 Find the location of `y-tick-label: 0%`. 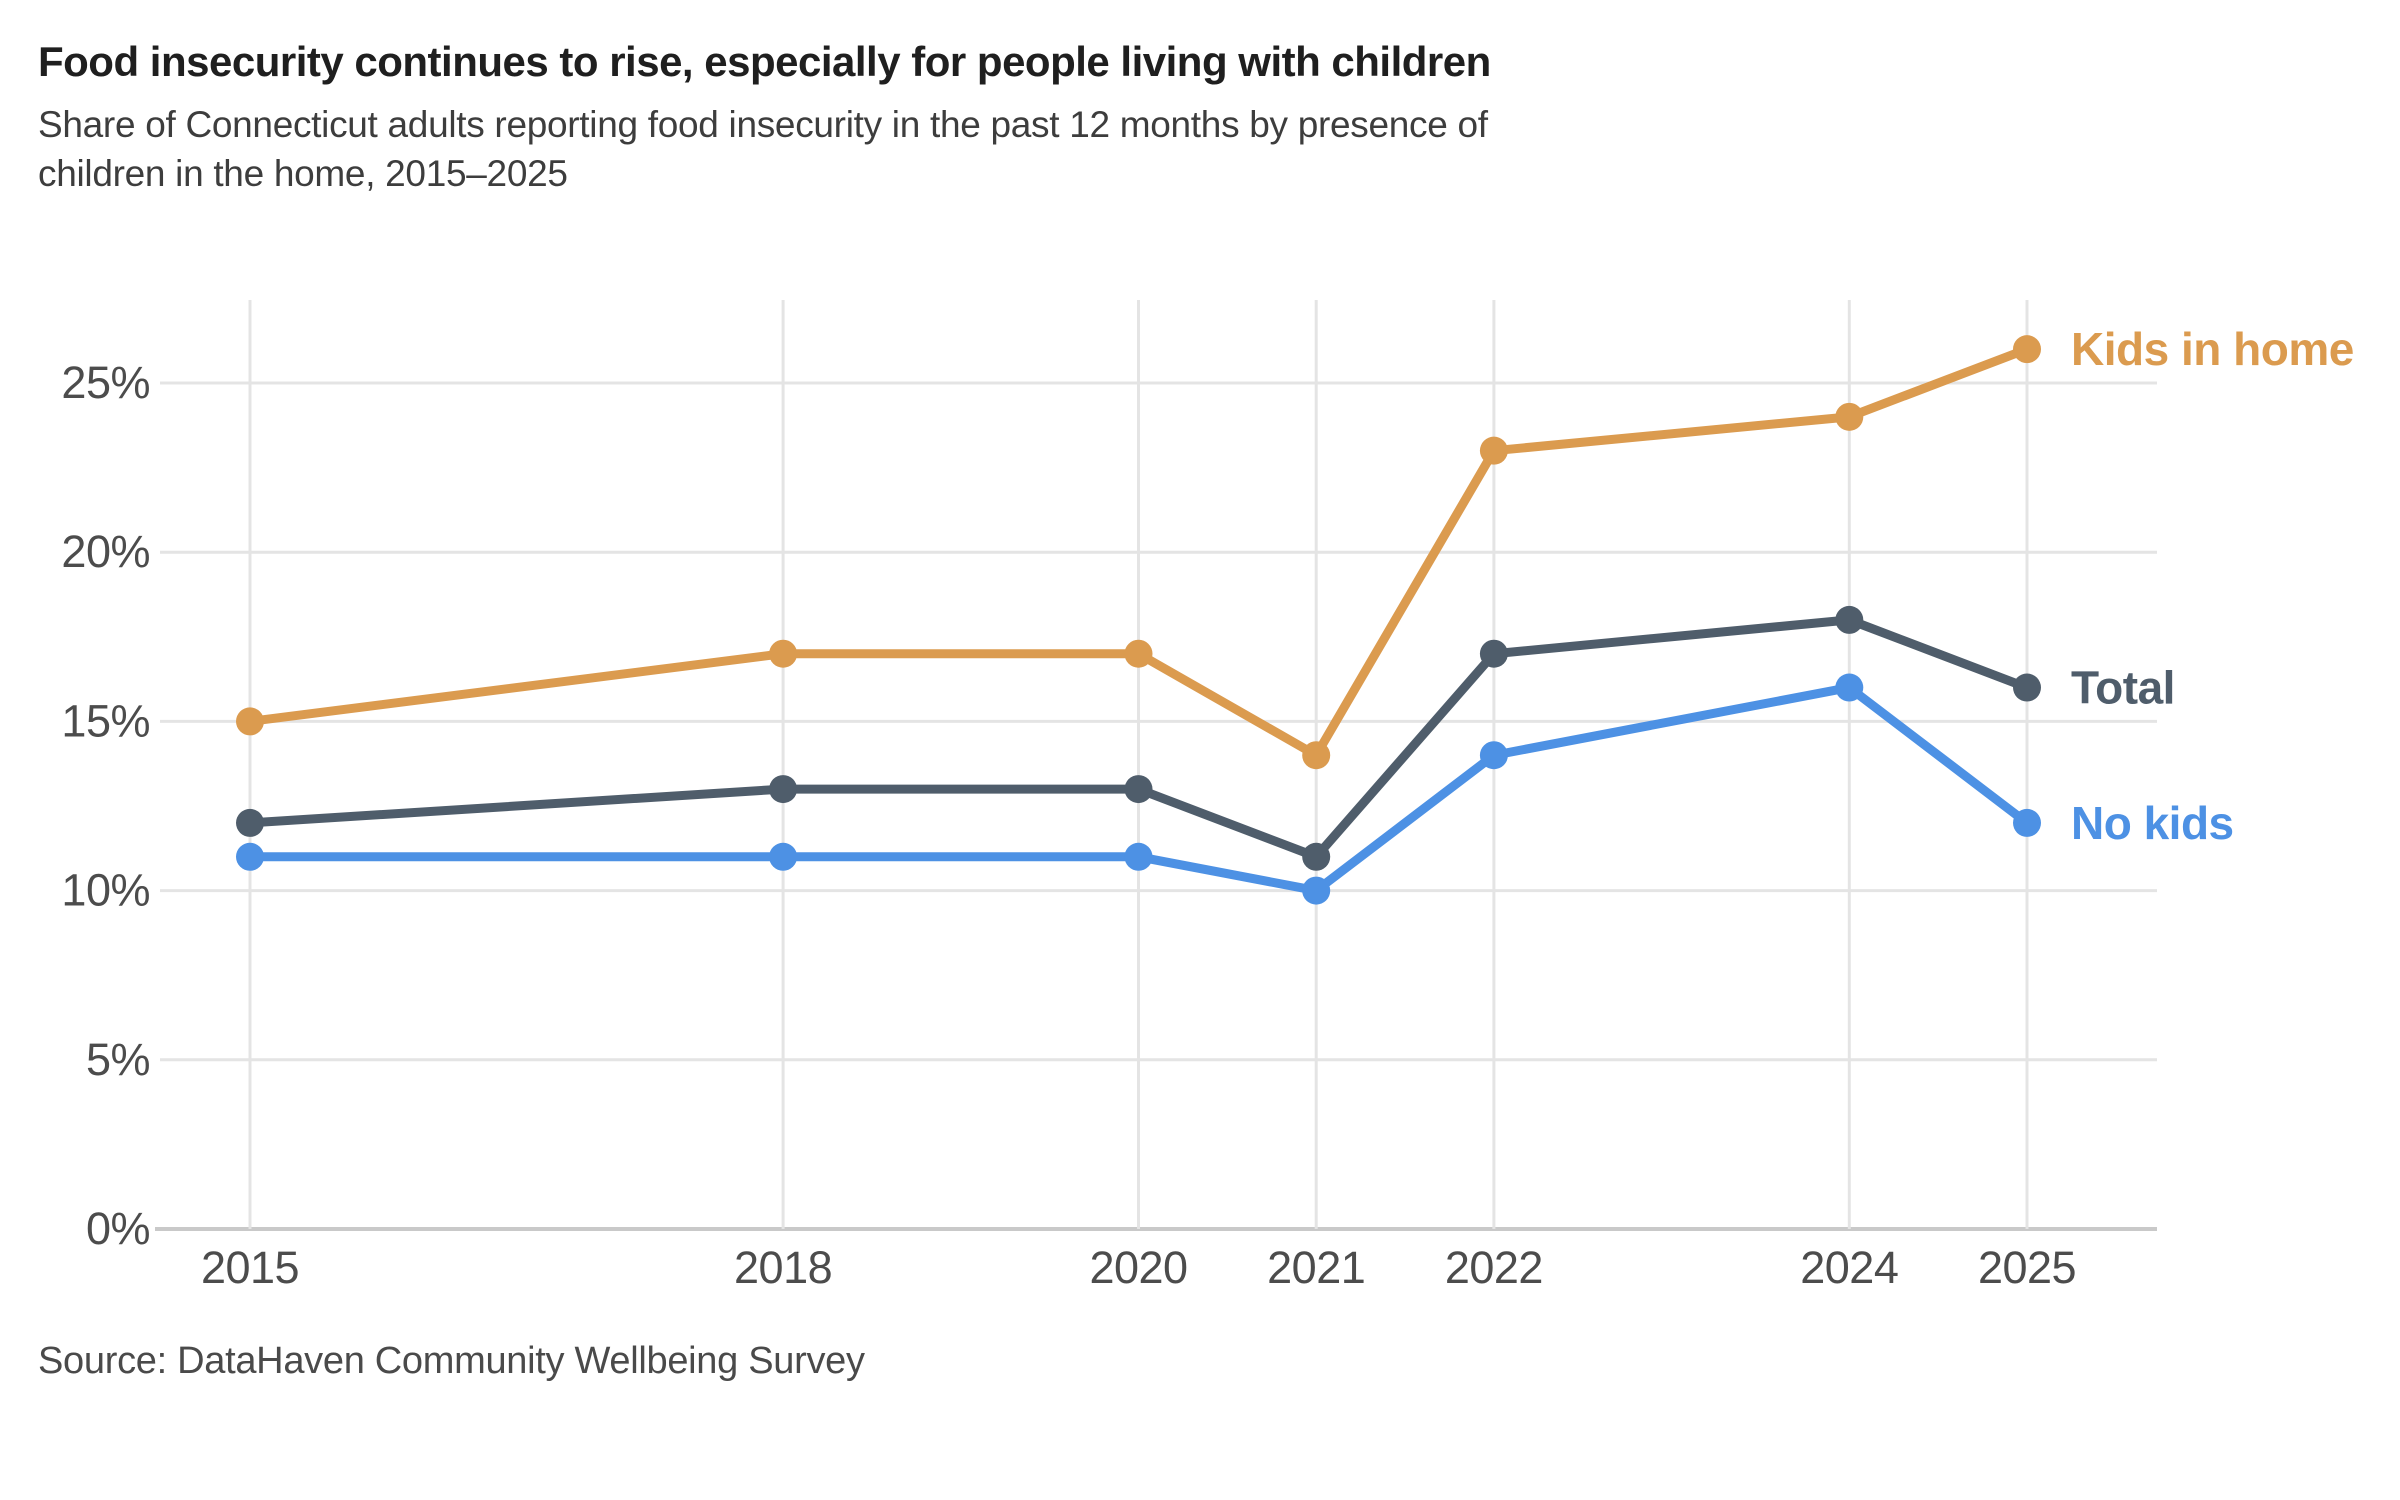

y-tick-label: 0% is located at coordinates (118, 1228).